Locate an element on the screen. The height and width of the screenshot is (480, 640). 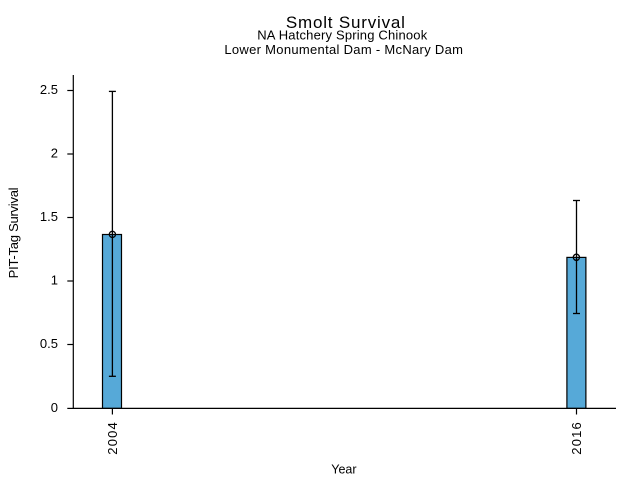
svg-text: 2004 is located at coordinates (112, 438).